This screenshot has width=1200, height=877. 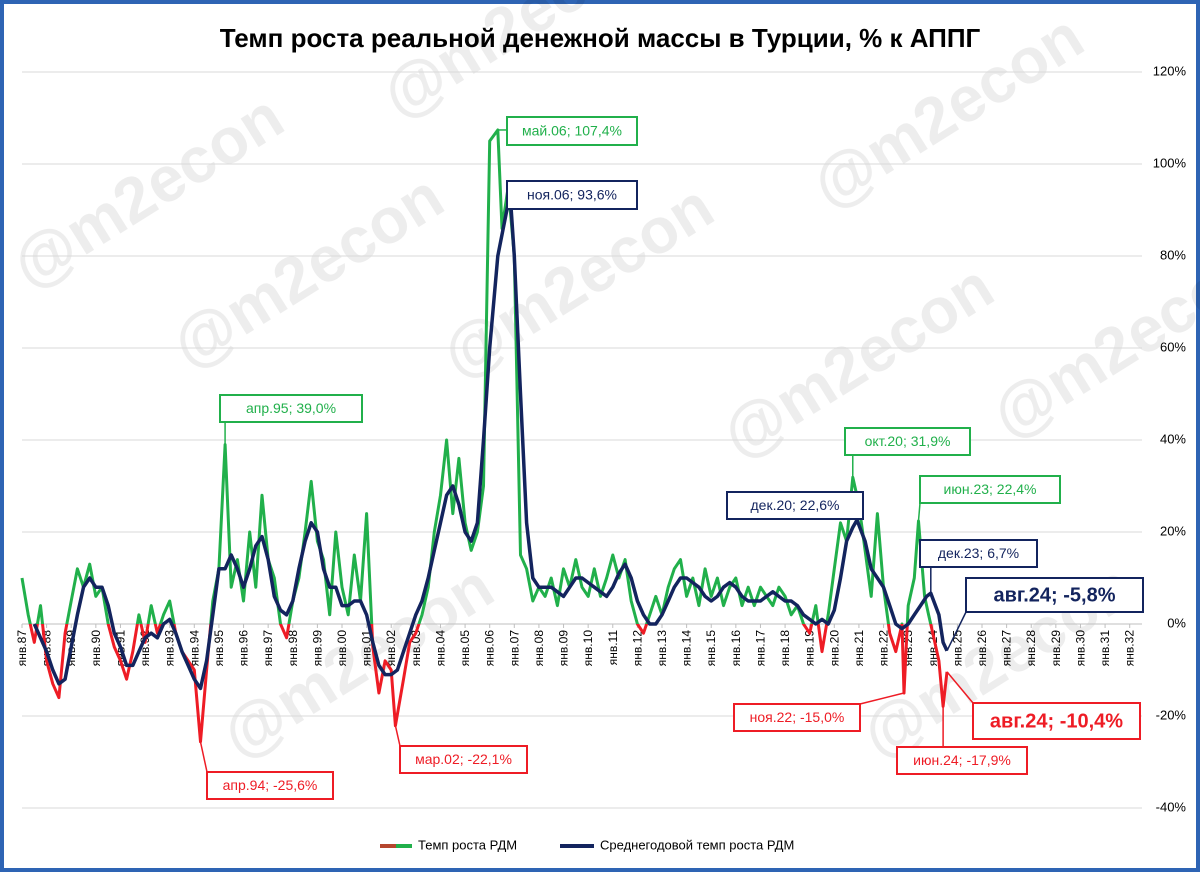 I want to click on y-tick-label: 120%, so click(x=1170, y=70).